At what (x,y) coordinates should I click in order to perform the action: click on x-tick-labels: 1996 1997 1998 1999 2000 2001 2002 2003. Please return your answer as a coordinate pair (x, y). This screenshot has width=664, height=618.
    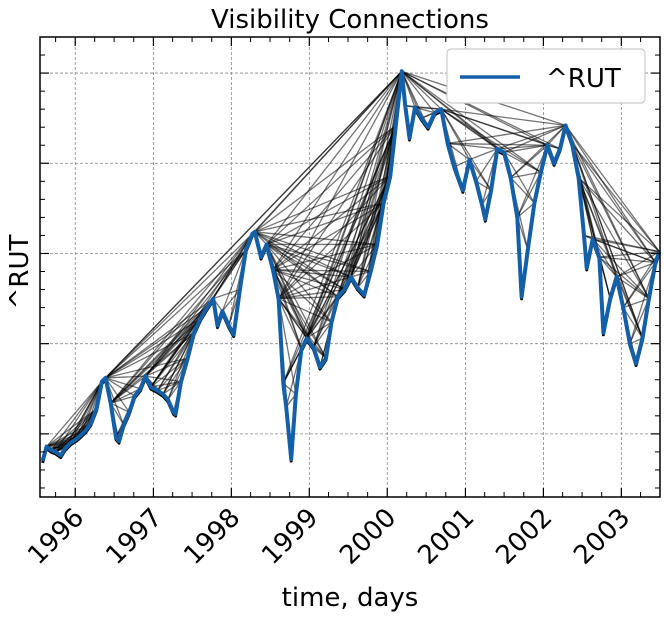
    Looking at the image, I should click on (329, 537).